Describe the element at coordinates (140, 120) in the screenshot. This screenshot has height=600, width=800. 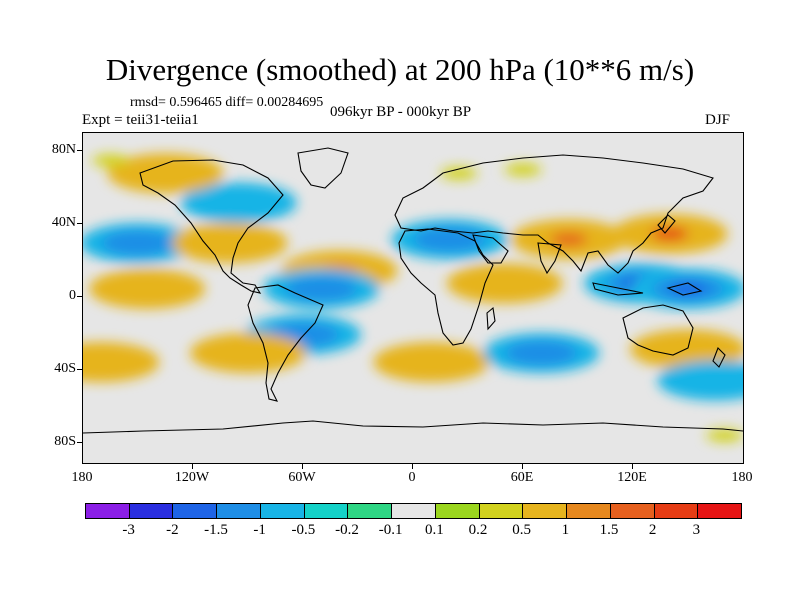
I see `experiment-label: Expt = teii31-teiia1` at that location.